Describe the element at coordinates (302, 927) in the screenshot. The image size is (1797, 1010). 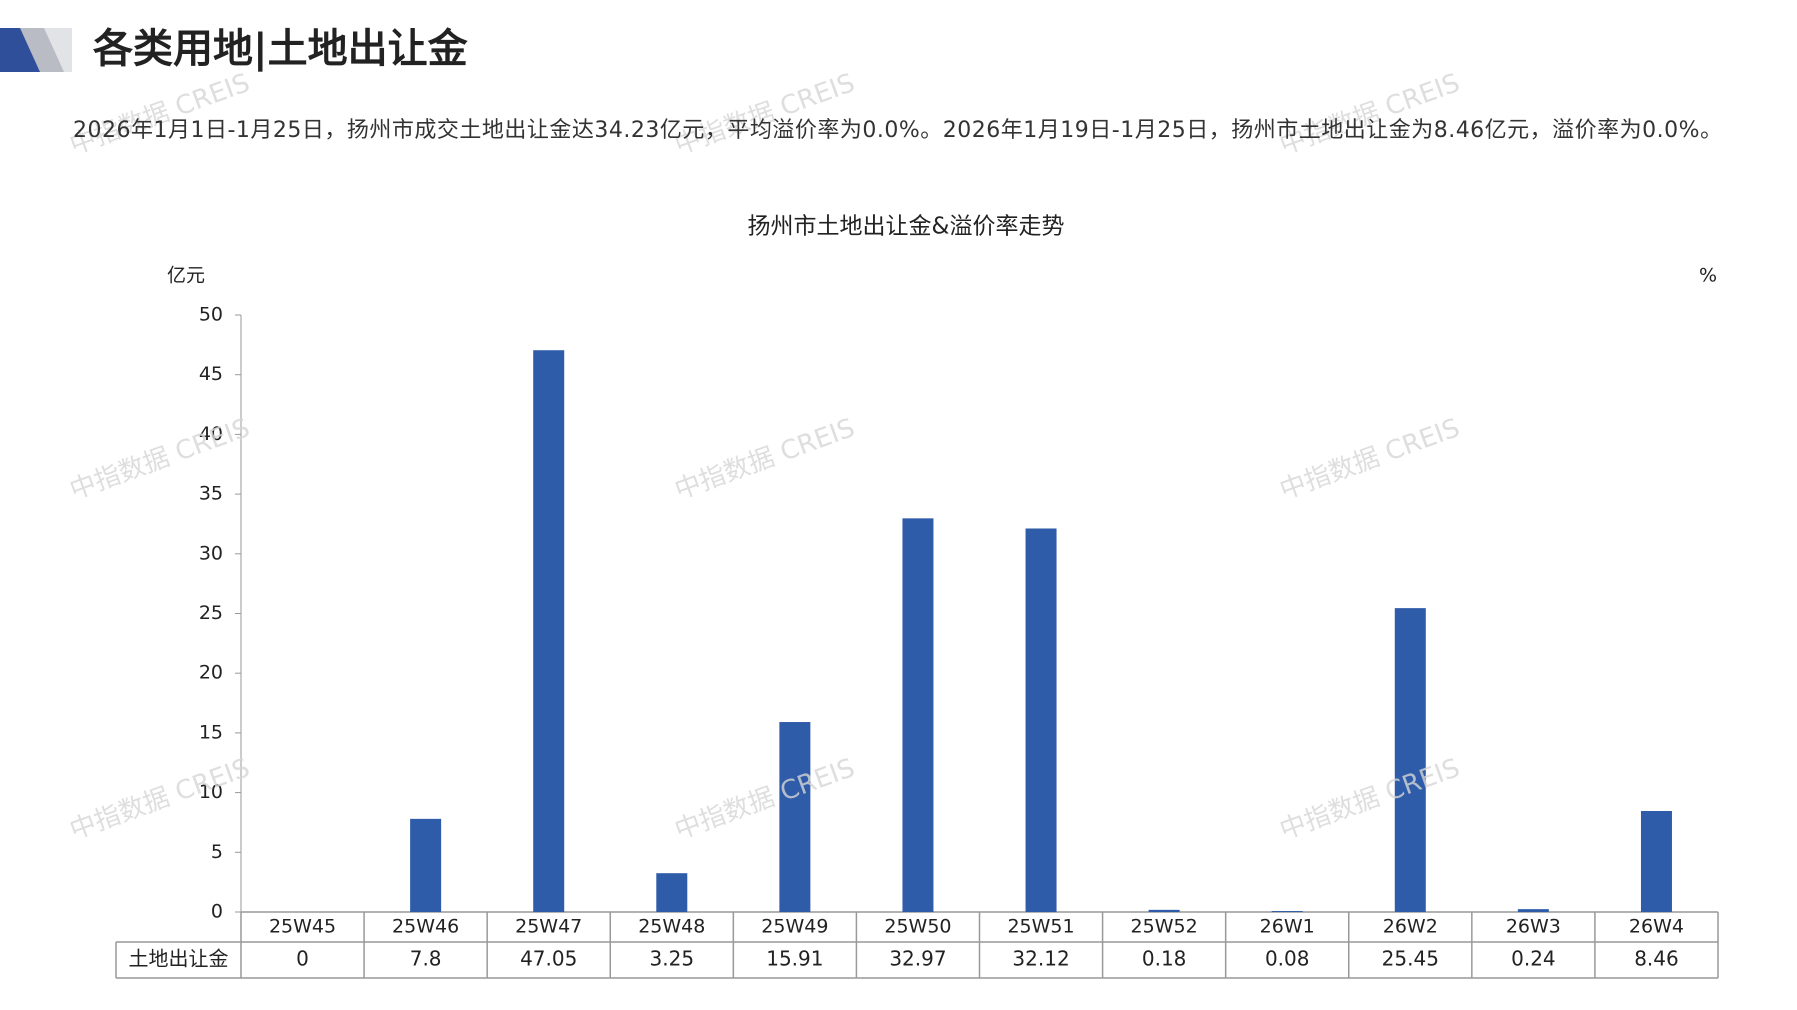
I see `x-tick-label: 25W45` at that location.